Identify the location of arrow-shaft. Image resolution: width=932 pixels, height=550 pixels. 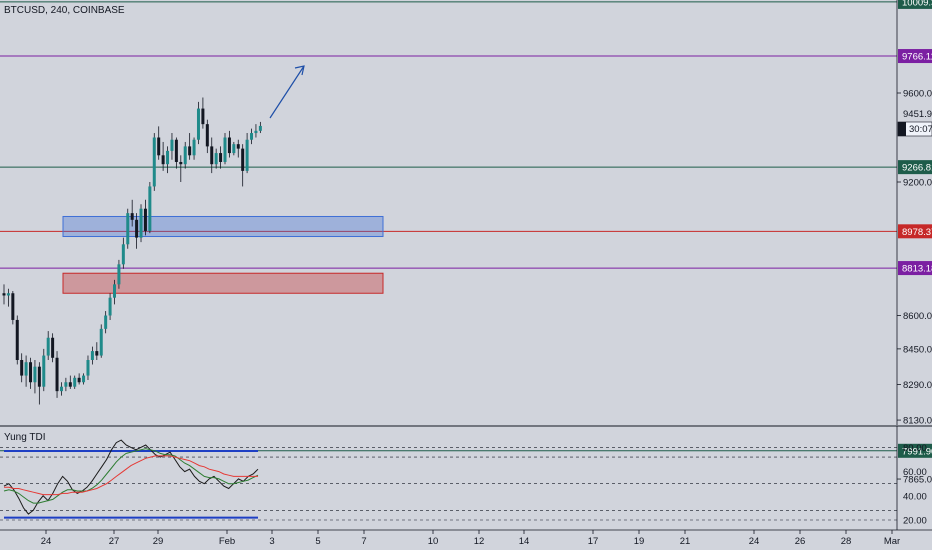
(287, 92).